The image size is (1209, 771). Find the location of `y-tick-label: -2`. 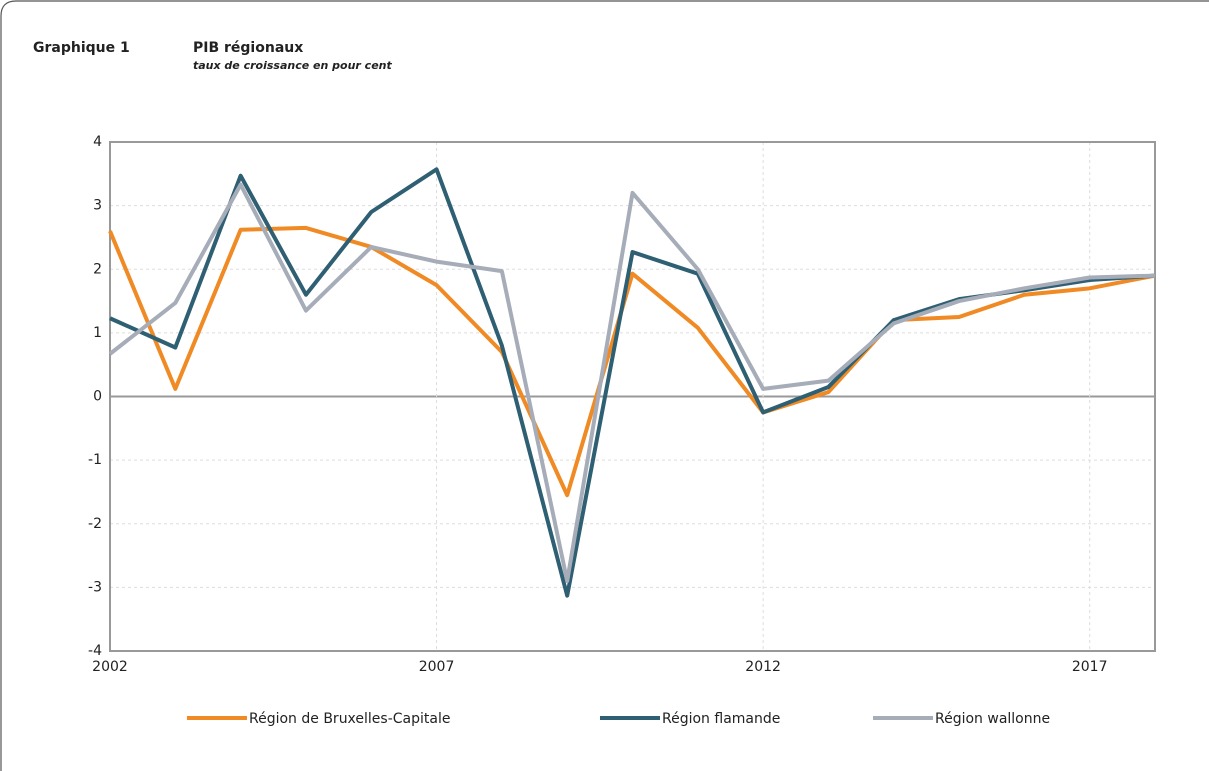

y-tick-label: -2 is located at coordinates (95, 524).